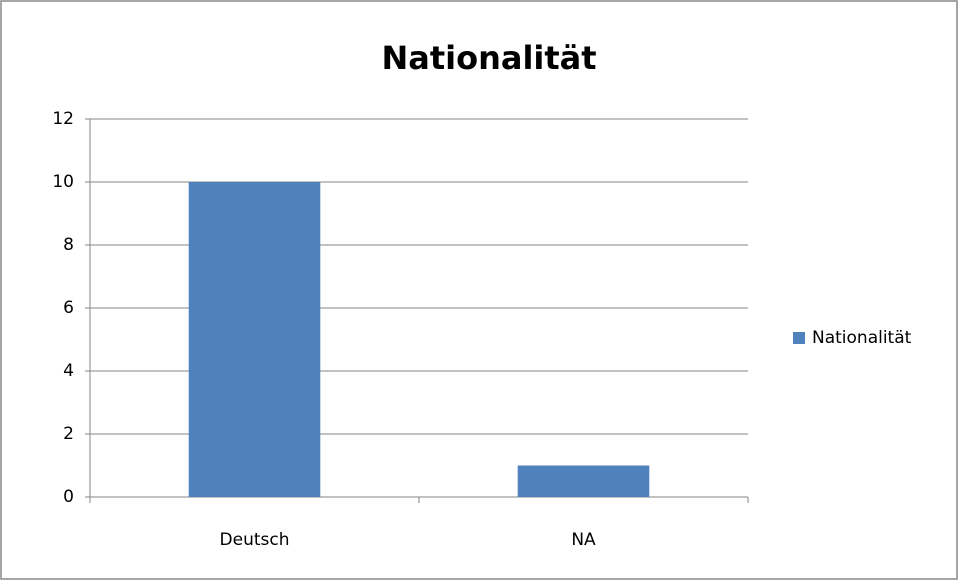  What do you see at coordinates (255, 540) in the screenshot?
I see `x-tick-label: Deutsch` at bounding box center [255, 540].